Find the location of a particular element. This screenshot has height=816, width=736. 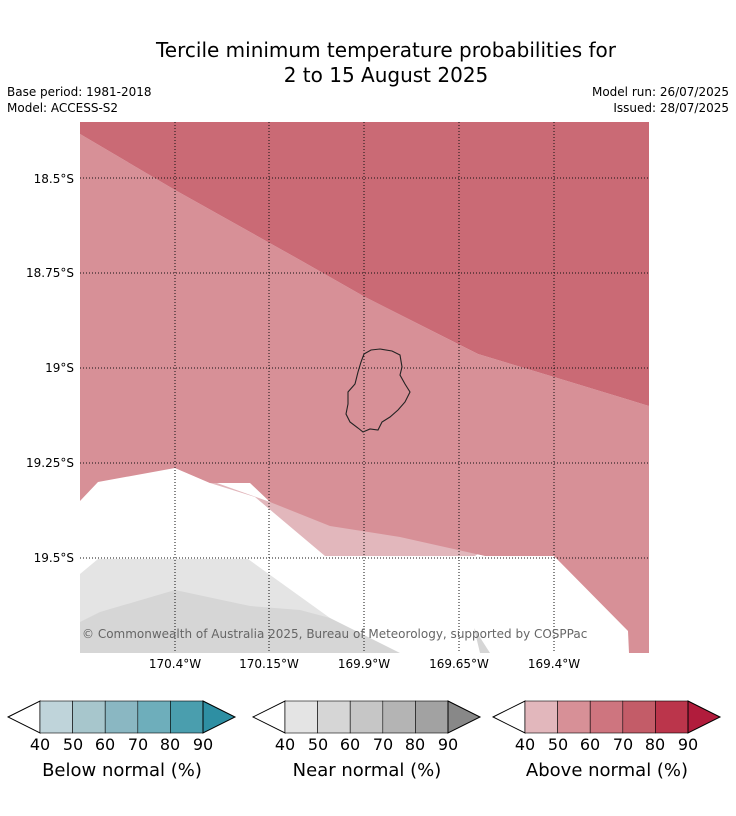

lon-label-169-4: 169.4°W is located at coordinates (554, 664).